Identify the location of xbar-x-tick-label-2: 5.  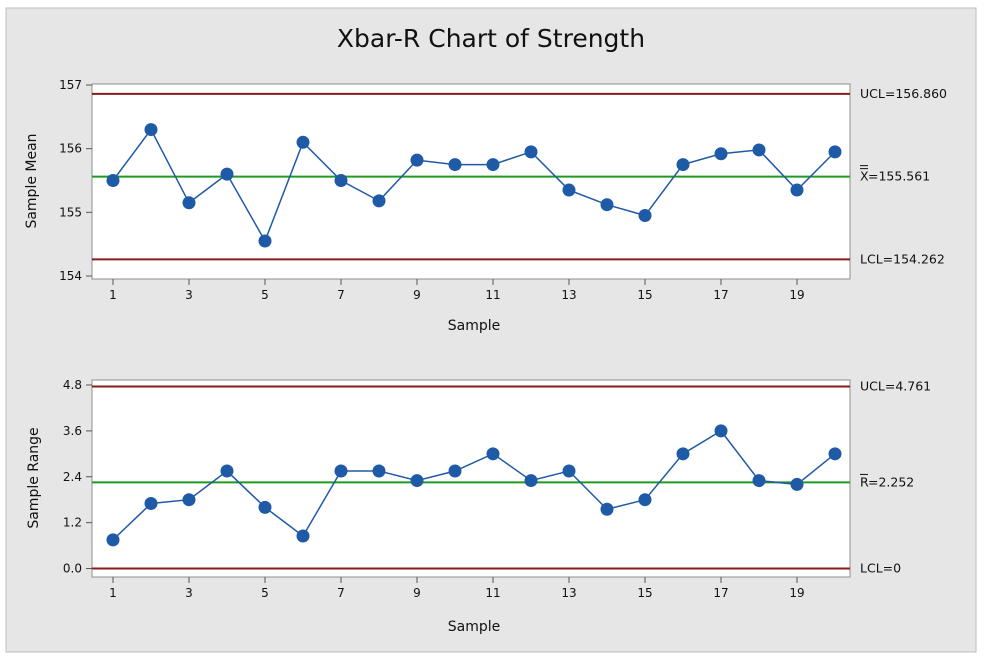
(265, 295).